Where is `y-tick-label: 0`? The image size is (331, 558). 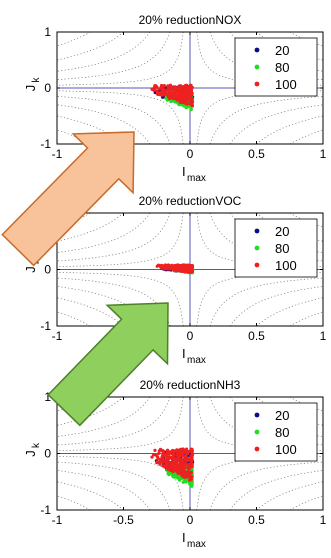
y-tick-label: 0 is located at coordinates (47, 454).